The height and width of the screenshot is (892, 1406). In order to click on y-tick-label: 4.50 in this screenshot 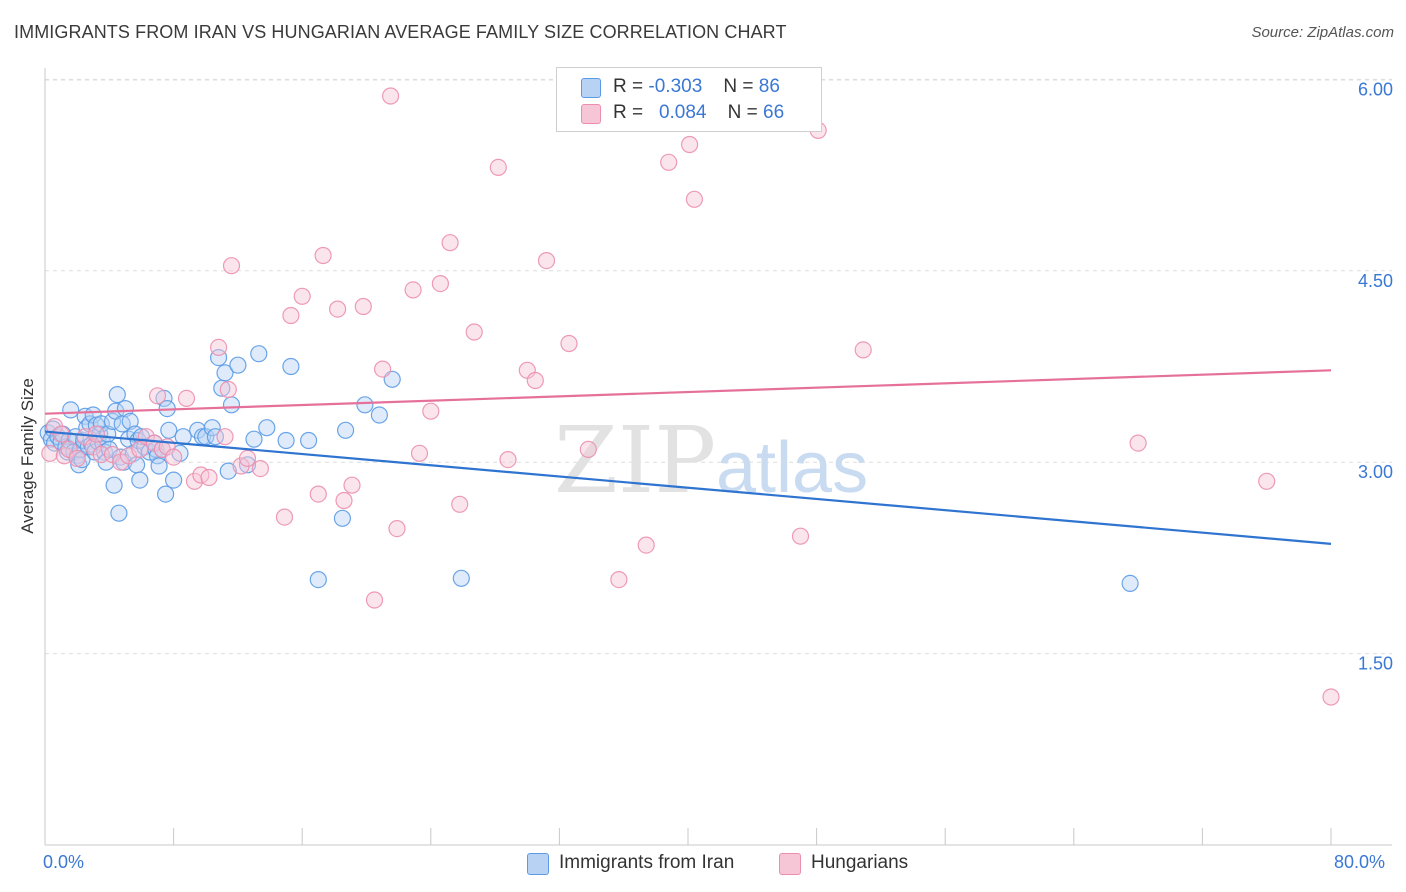, I will do `click(1375, 281)`.